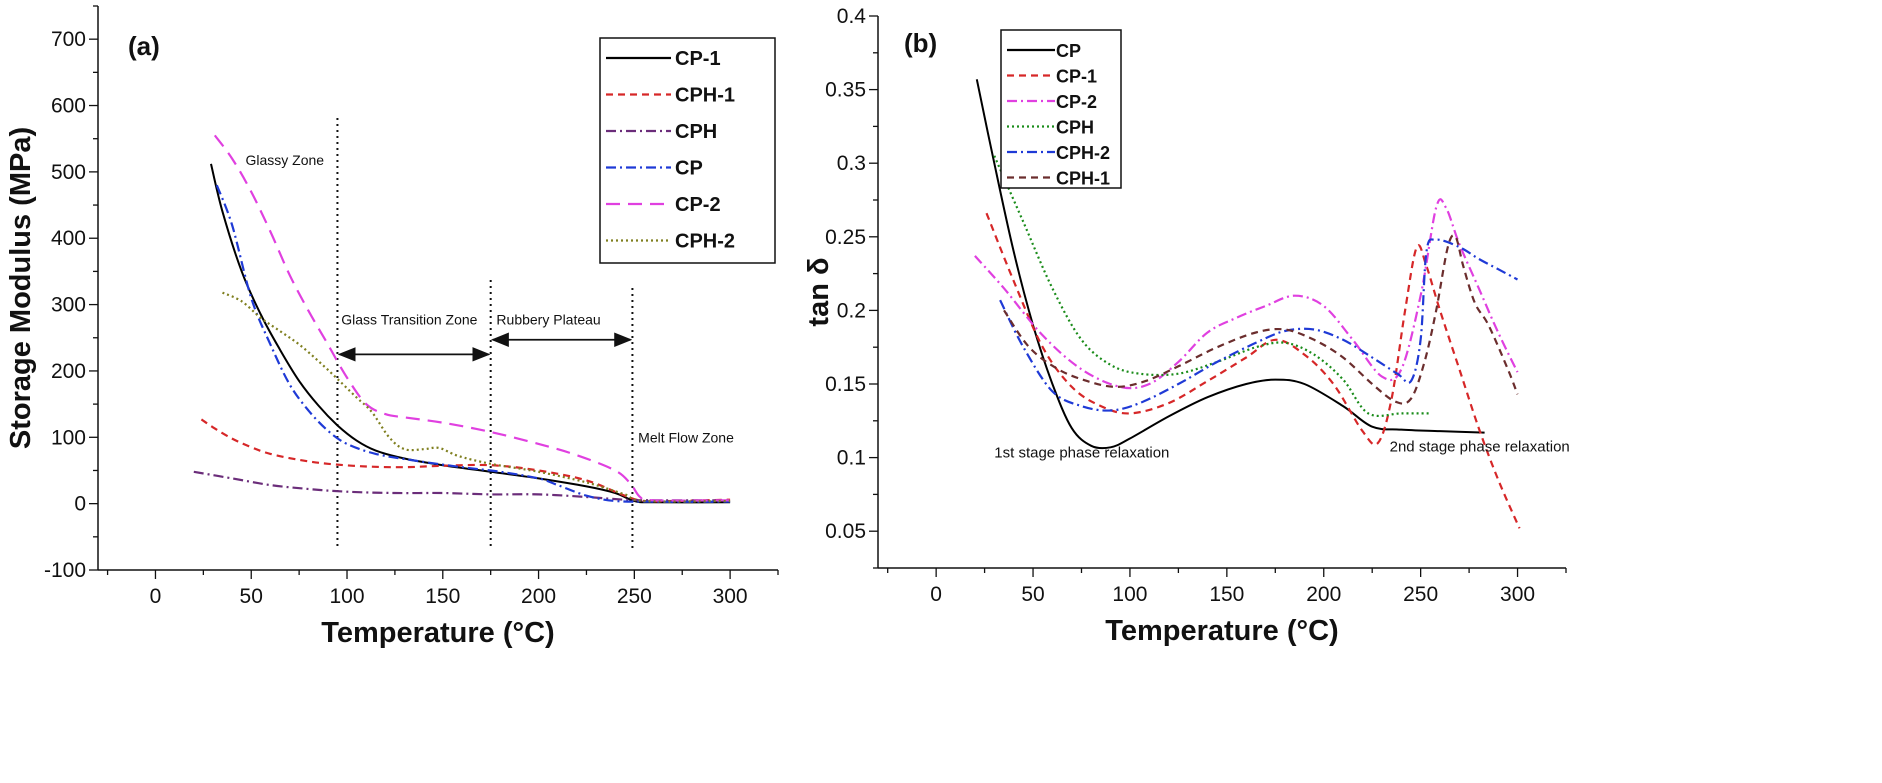  What do you see at coordinates (68, 437) in the screenshot?
I see `y-tick-label: 100` at bounding box center [68, 437].